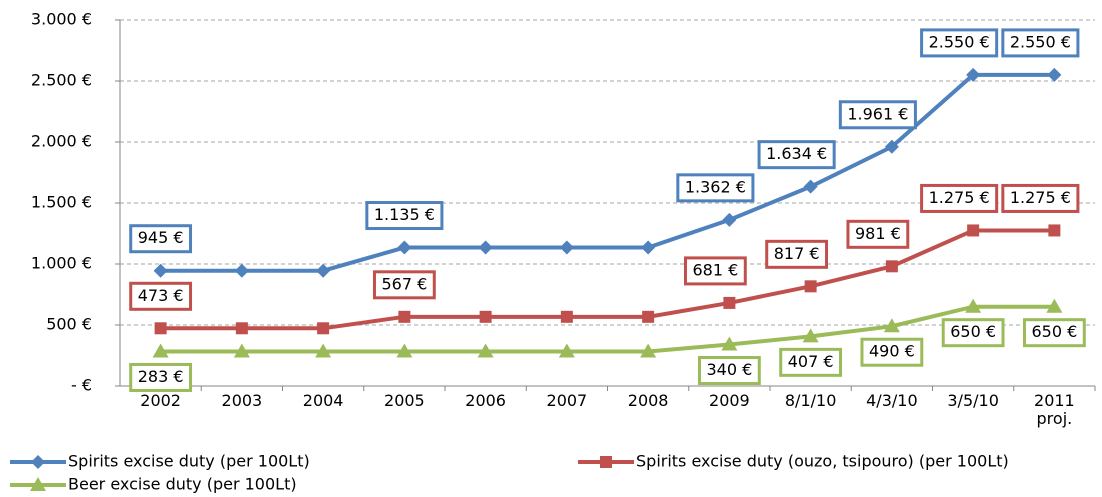  What do you see at coordinates (1054, 409) in the screenshot?
I see `x-tick-label: 2011 proj.` at bounding box center [1054, 409].